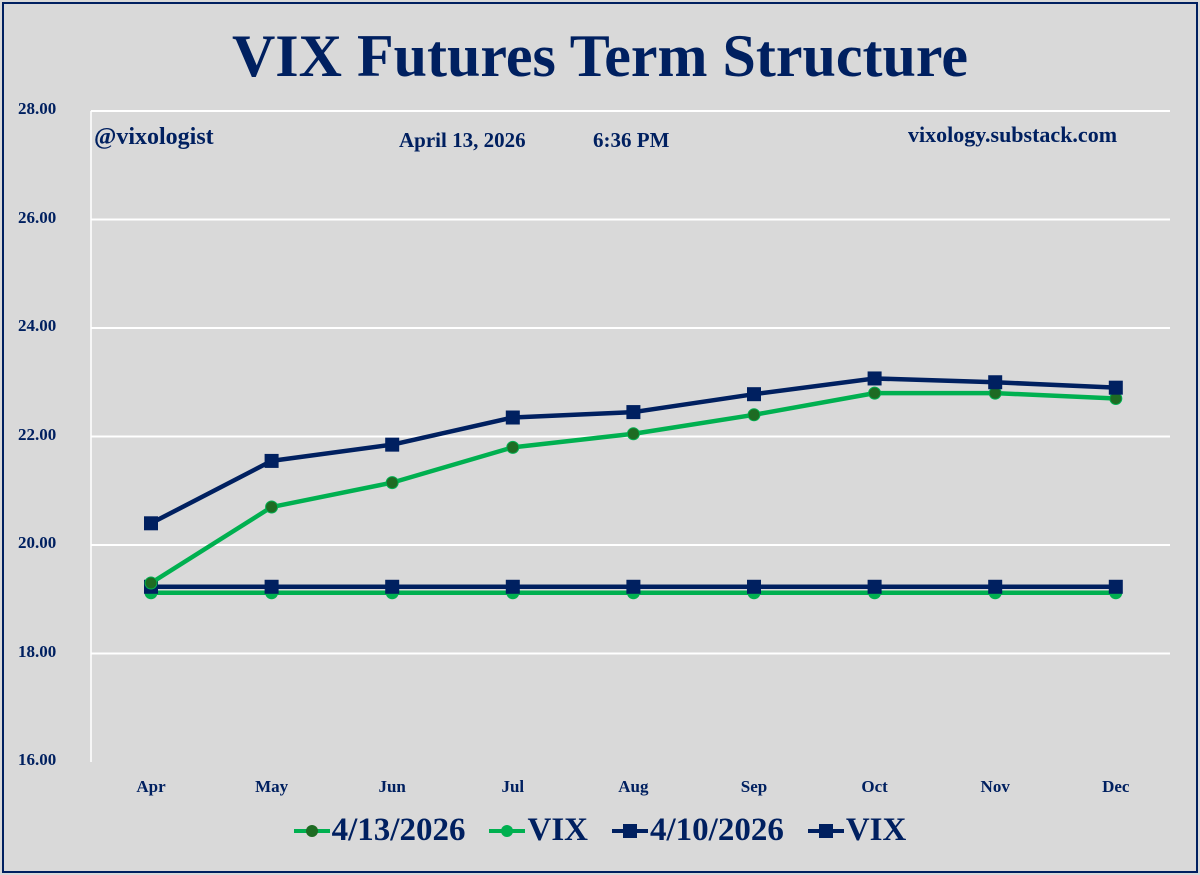 This screenshot has height=875, width=1200. Describe the element at coordinates (151, 786) in the screenshot. I see `x-tick-label: Apr` at that location.